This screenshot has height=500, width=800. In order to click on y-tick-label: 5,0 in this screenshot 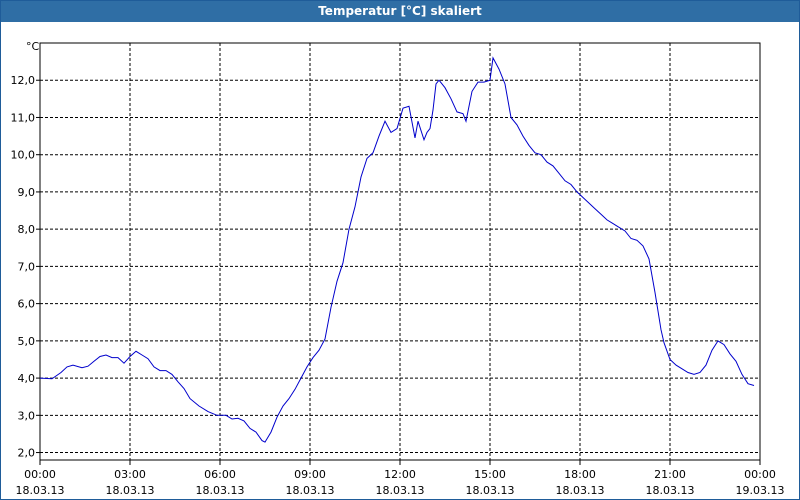, I will do `click(27, 341)`.